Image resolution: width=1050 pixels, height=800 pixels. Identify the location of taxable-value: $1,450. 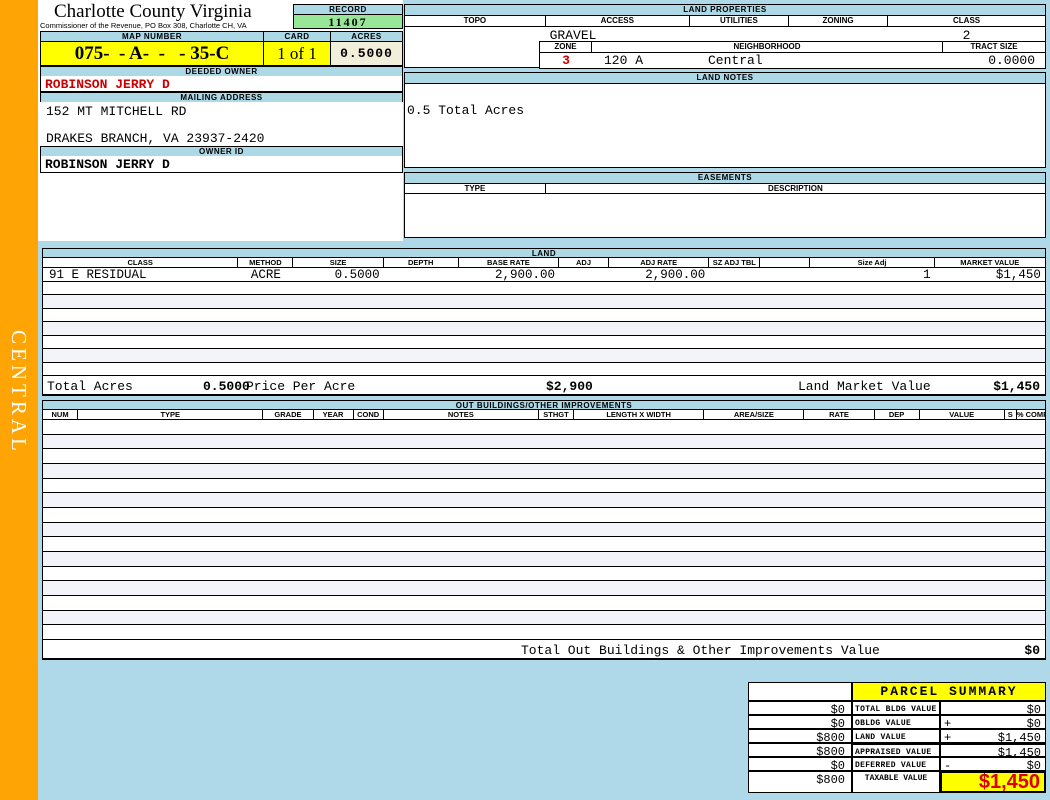
(993, 782).